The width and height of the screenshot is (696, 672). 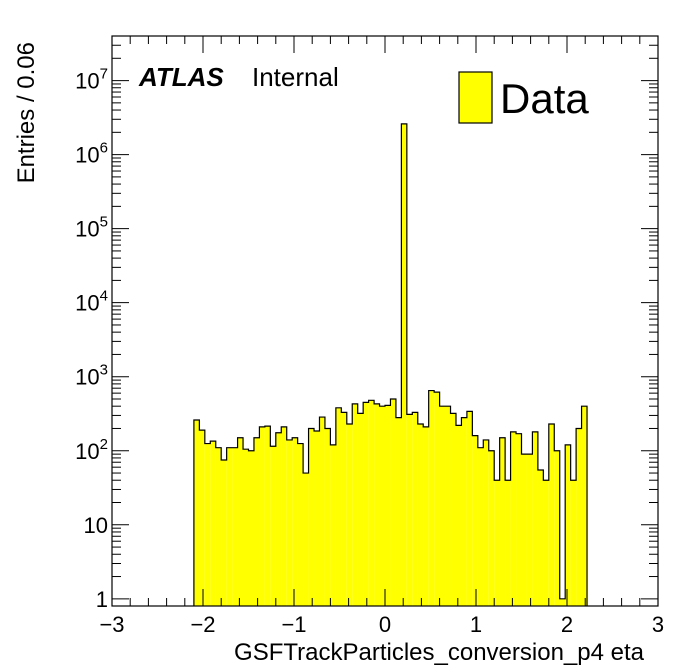 I want to click on legend-swatch, so click(x=475, y=97).